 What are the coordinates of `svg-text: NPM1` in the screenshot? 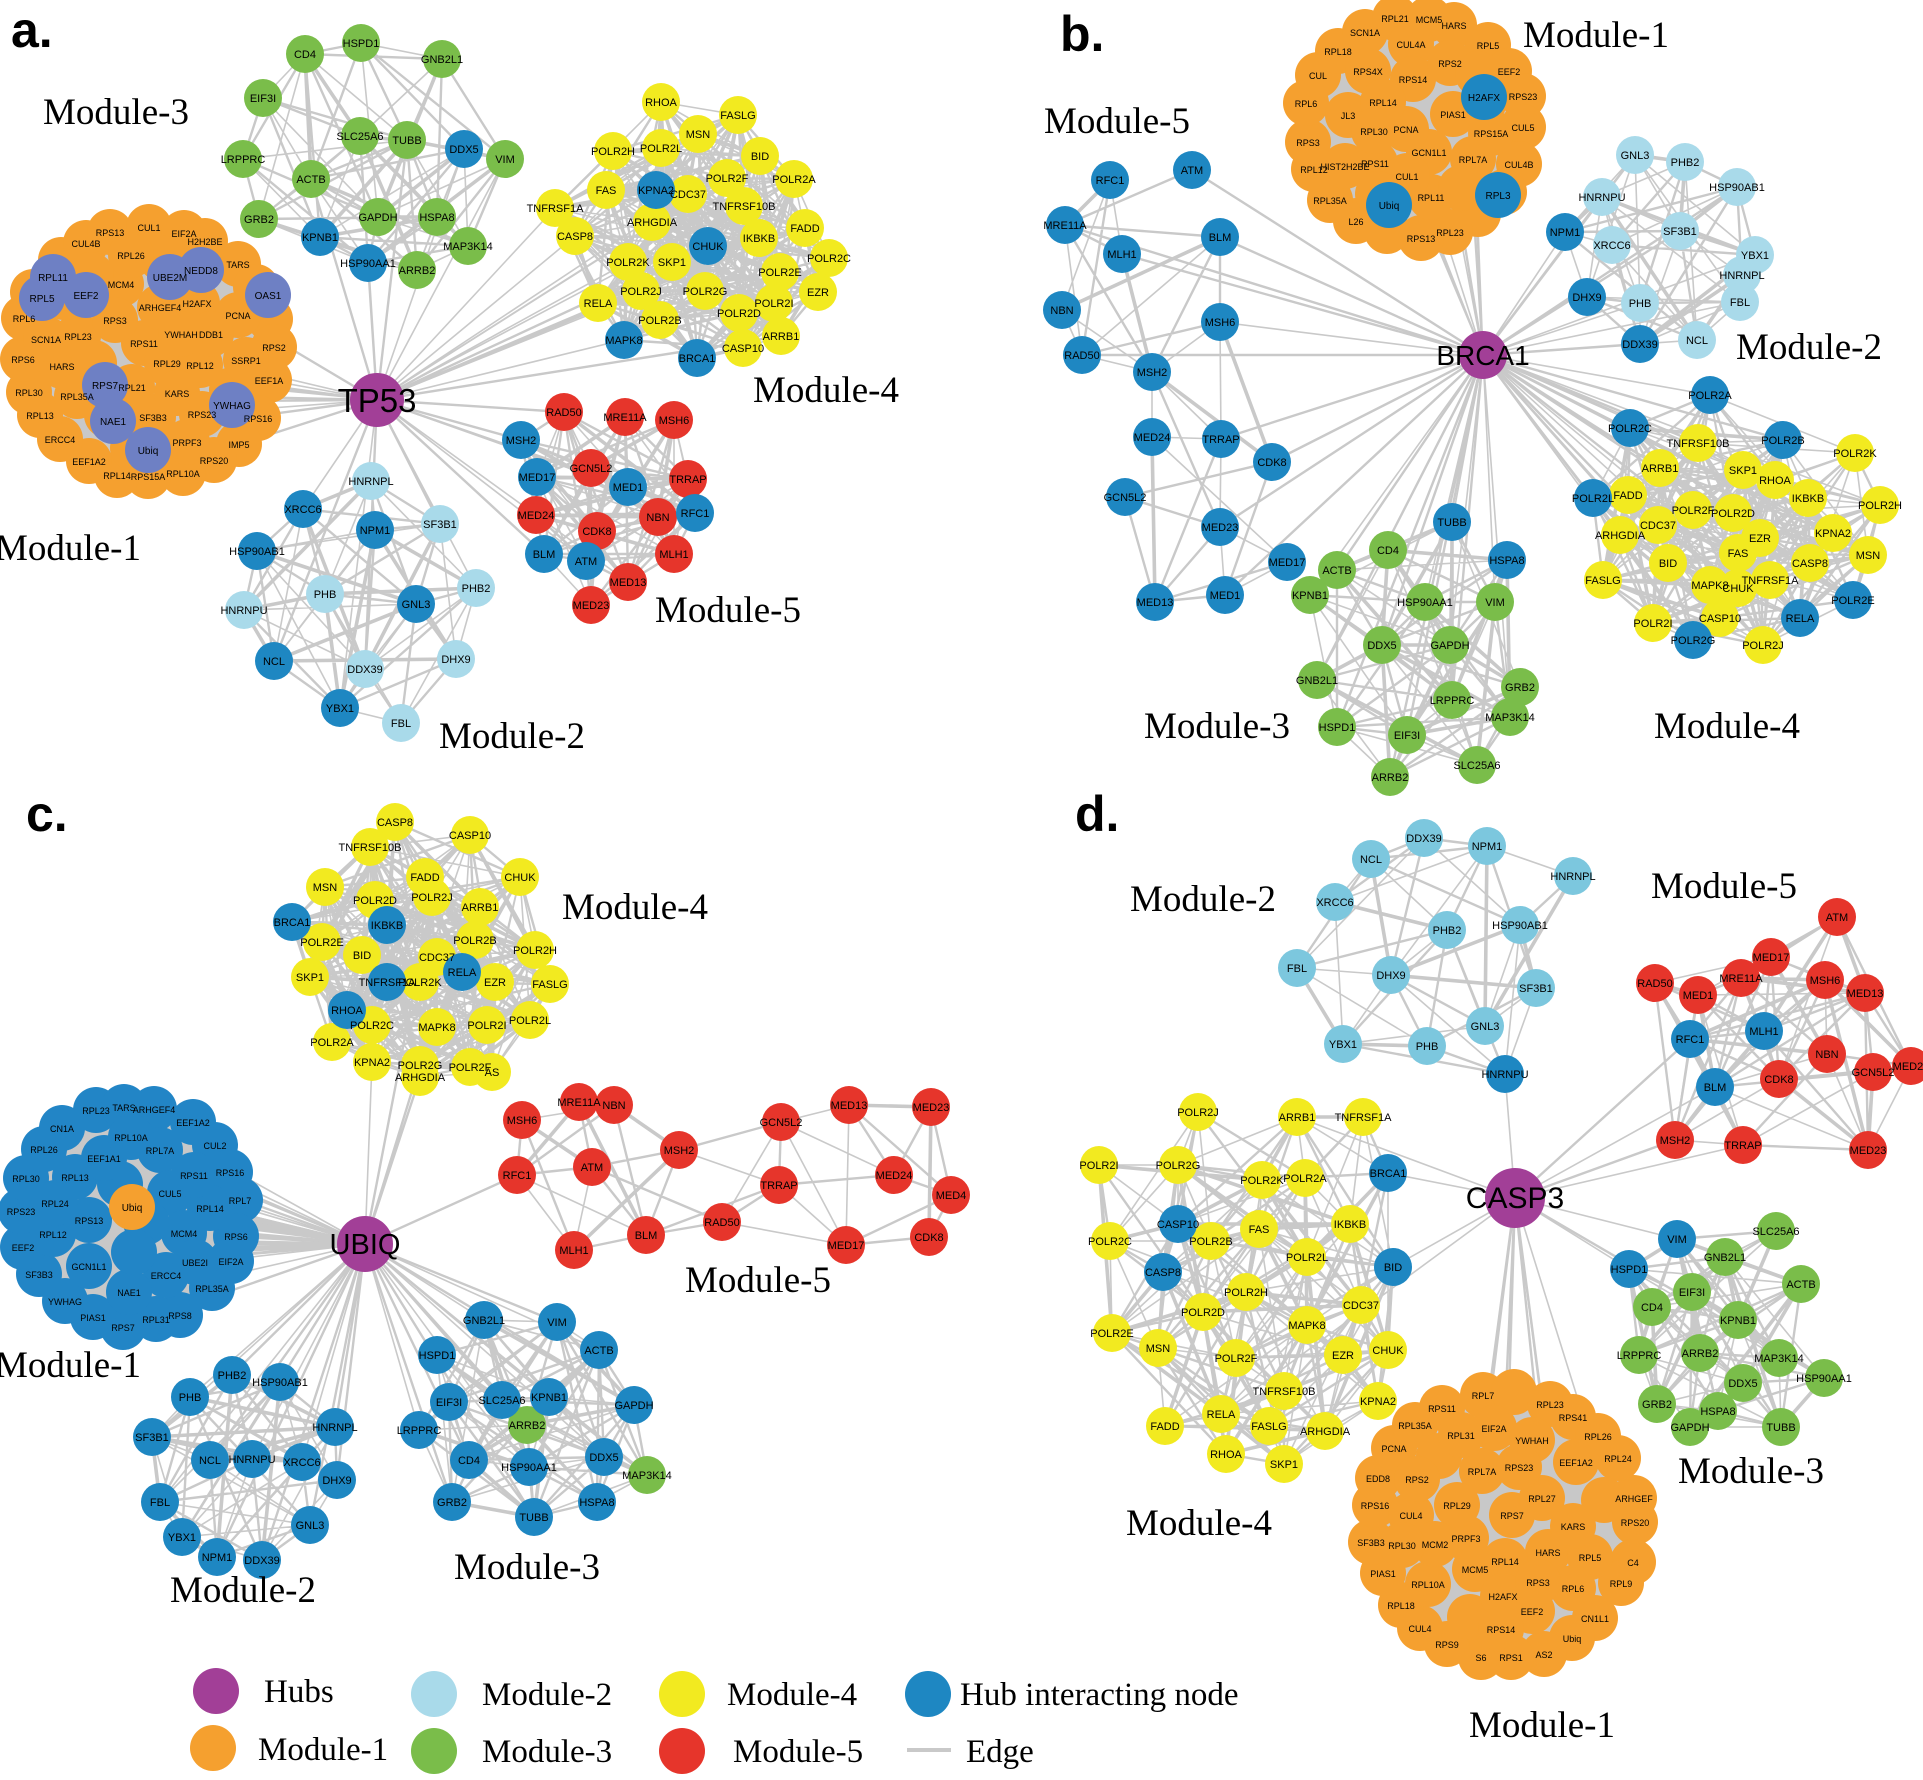 It's located at (217, 1558).